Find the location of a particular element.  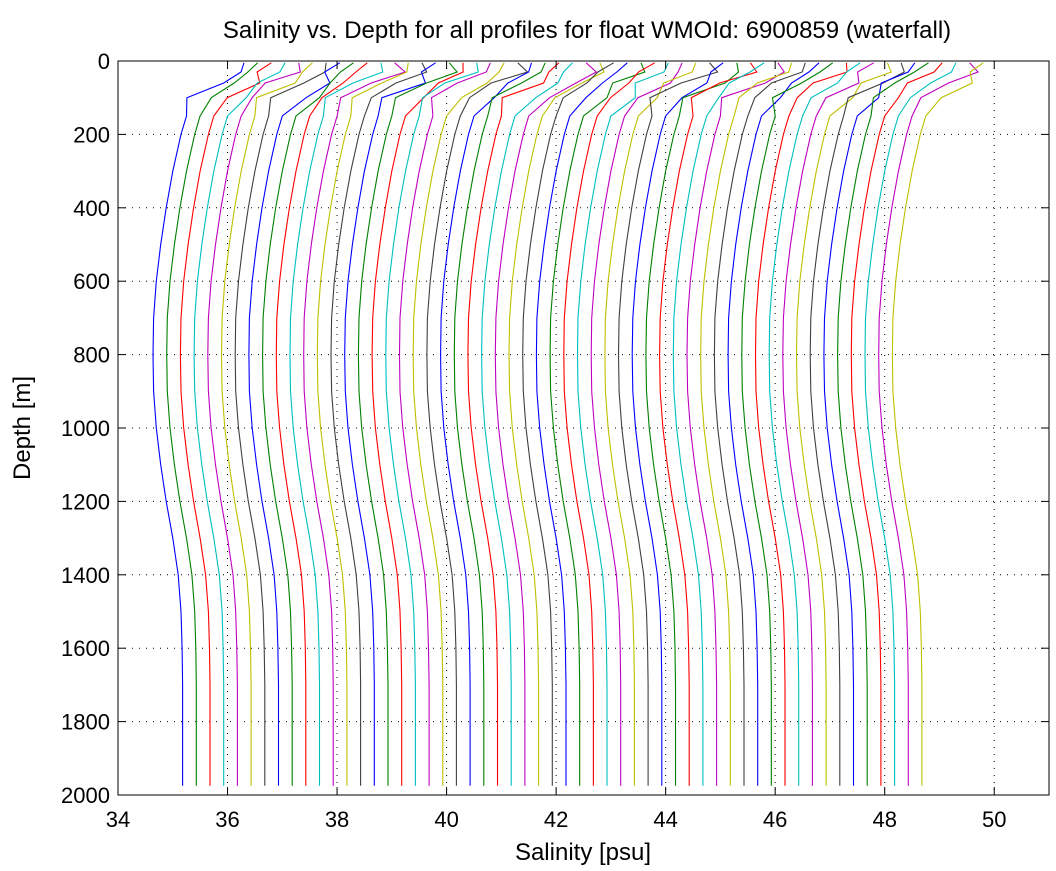

y-axis-label: Depth [m] is located at coordinates (22, 428).